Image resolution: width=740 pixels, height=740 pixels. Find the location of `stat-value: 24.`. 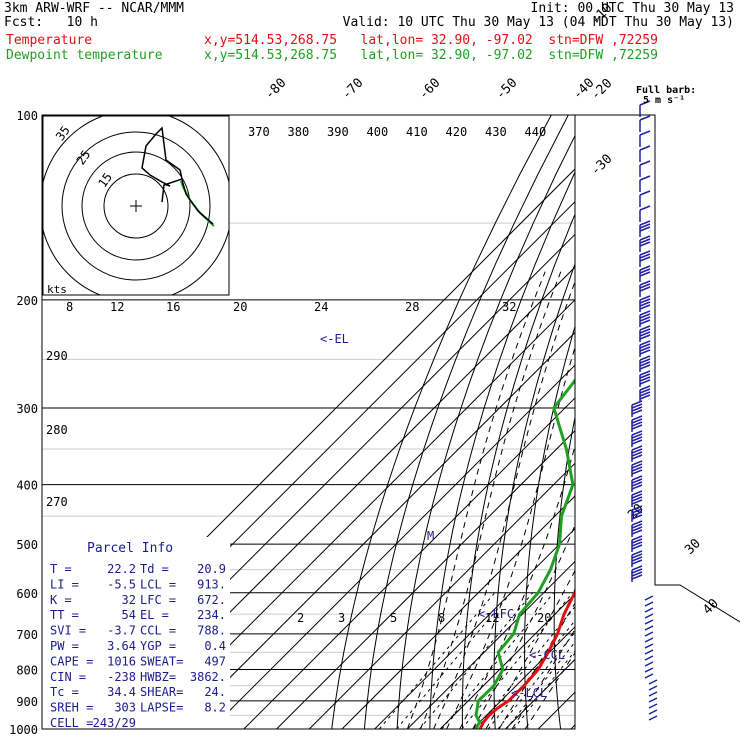

stat-value: 24. is located at coordinates (215, 692).